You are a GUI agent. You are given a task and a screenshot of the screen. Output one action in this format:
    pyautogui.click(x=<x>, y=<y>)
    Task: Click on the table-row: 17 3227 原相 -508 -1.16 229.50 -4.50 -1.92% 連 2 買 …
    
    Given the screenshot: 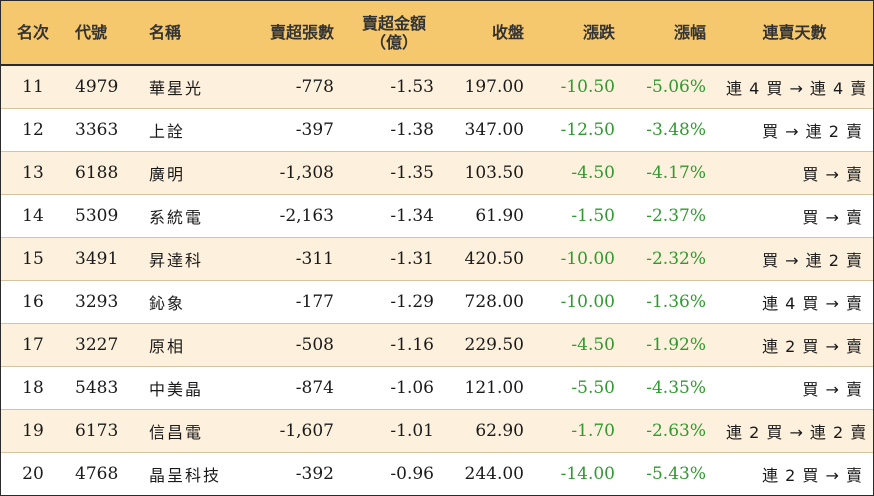 What is the action you would take?
    pyautogui.click(x=437, y=344)
    